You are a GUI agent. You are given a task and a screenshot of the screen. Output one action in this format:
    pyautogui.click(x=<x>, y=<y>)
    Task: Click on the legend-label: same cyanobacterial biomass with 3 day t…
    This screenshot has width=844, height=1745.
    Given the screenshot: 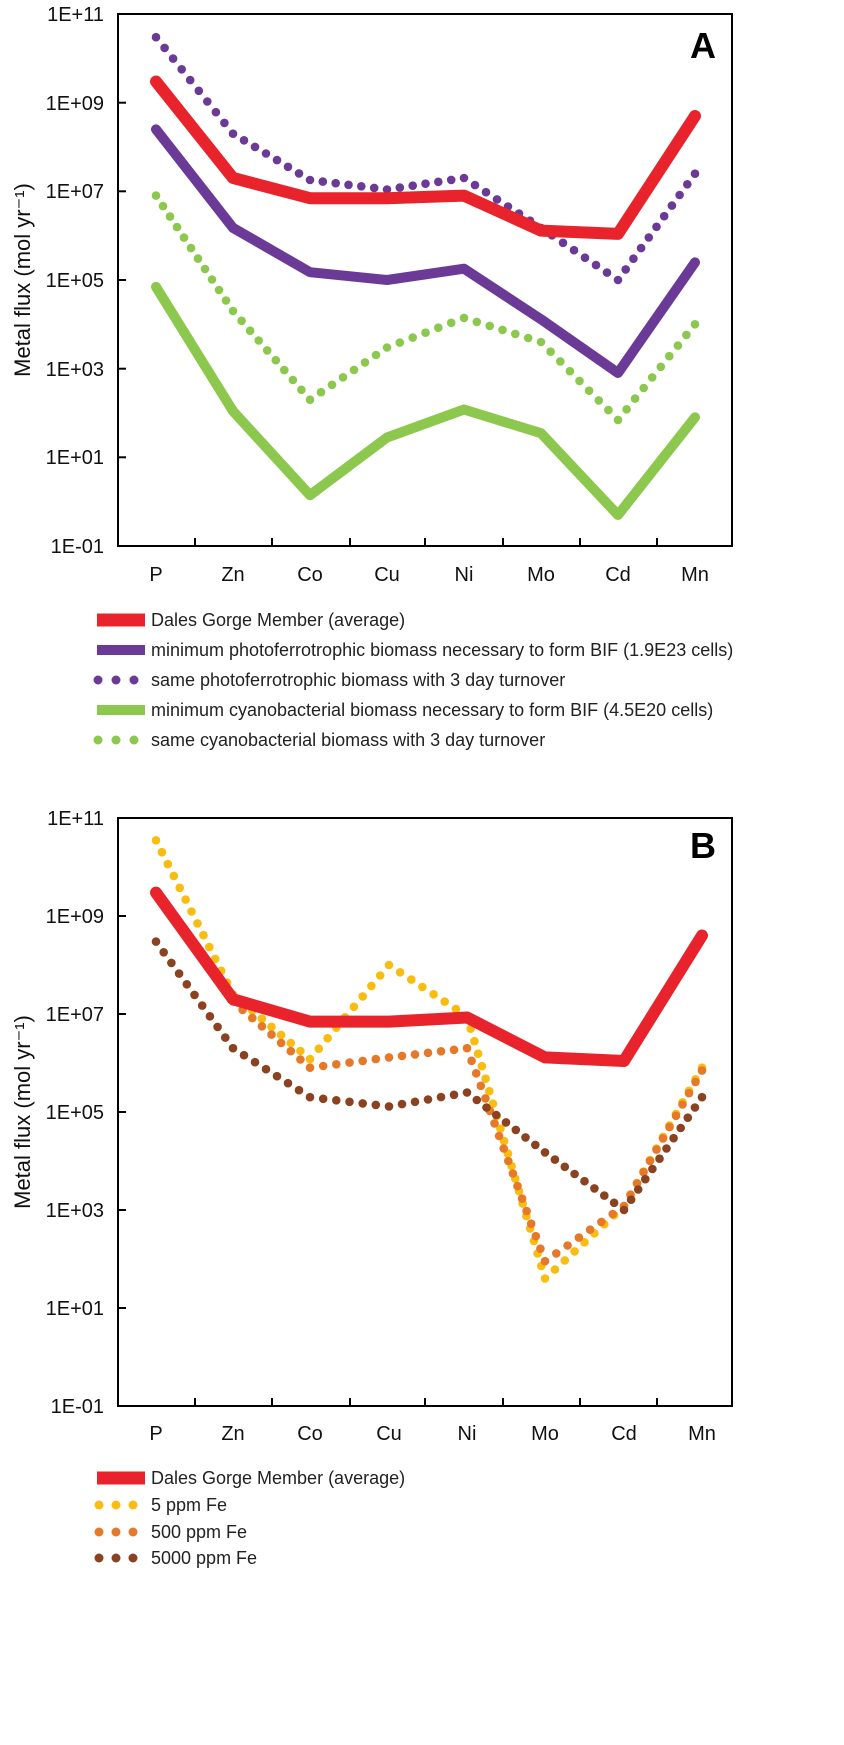 What is the action you would take?
    pyautogui.click(x=348, y=740)
    